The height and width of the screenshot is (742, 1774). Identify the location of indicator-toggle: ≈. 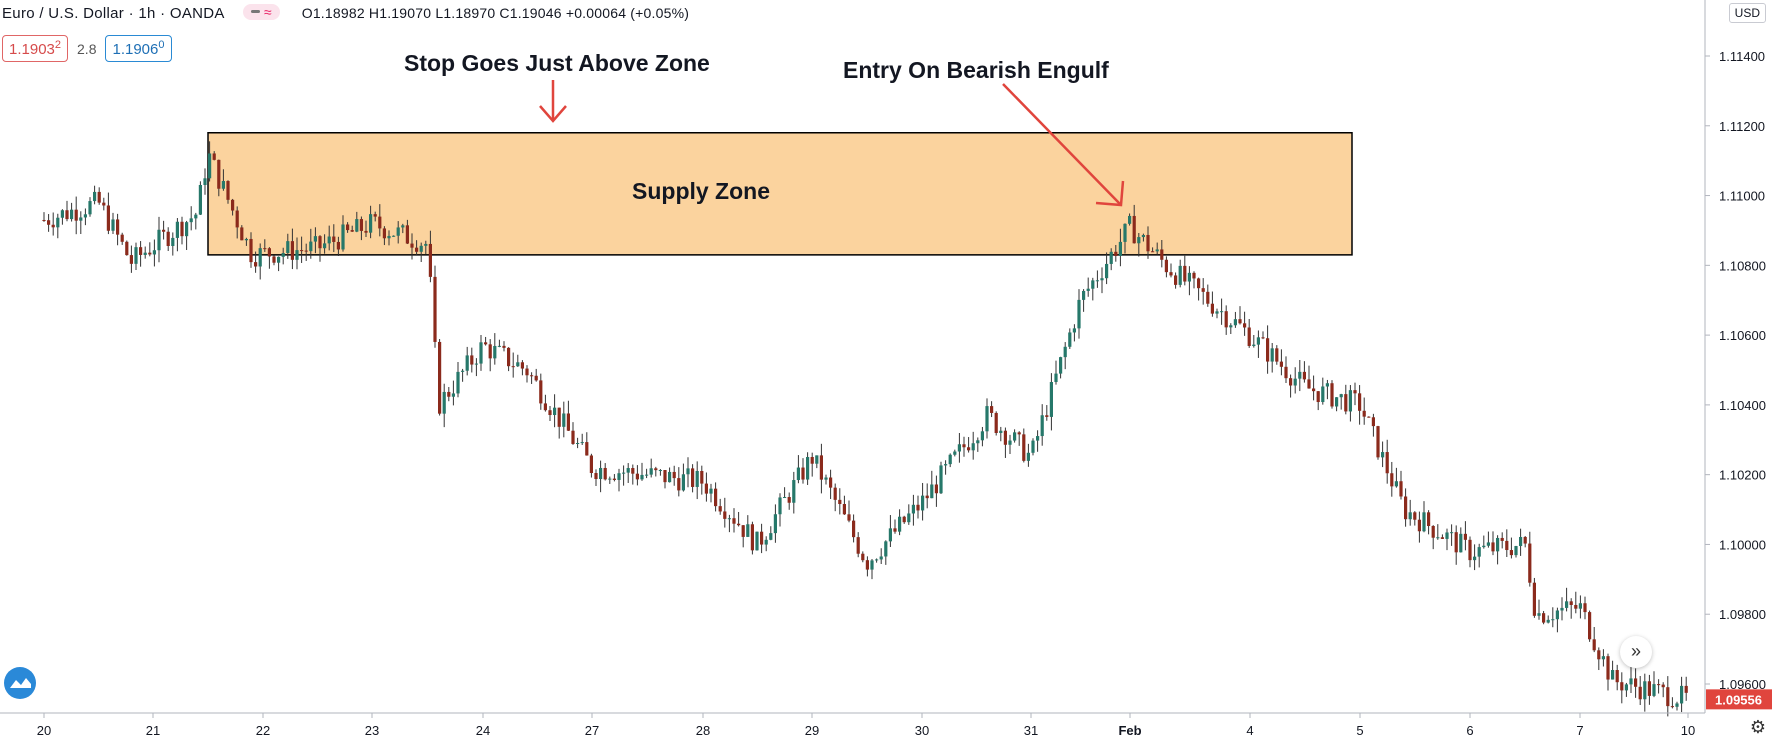
(261, 12).